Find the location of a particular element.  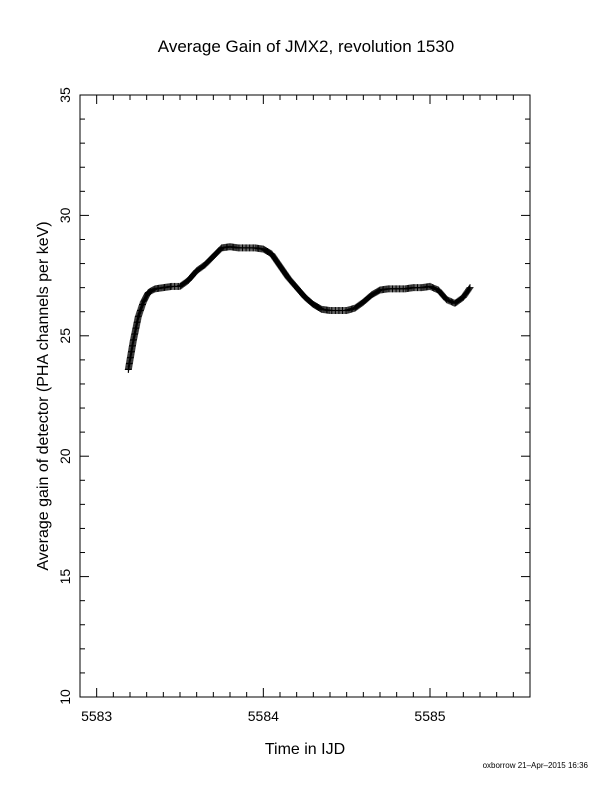

chart-title: Average Gain of JMX2, revolution 1530 is located at coordinates (306, 46).